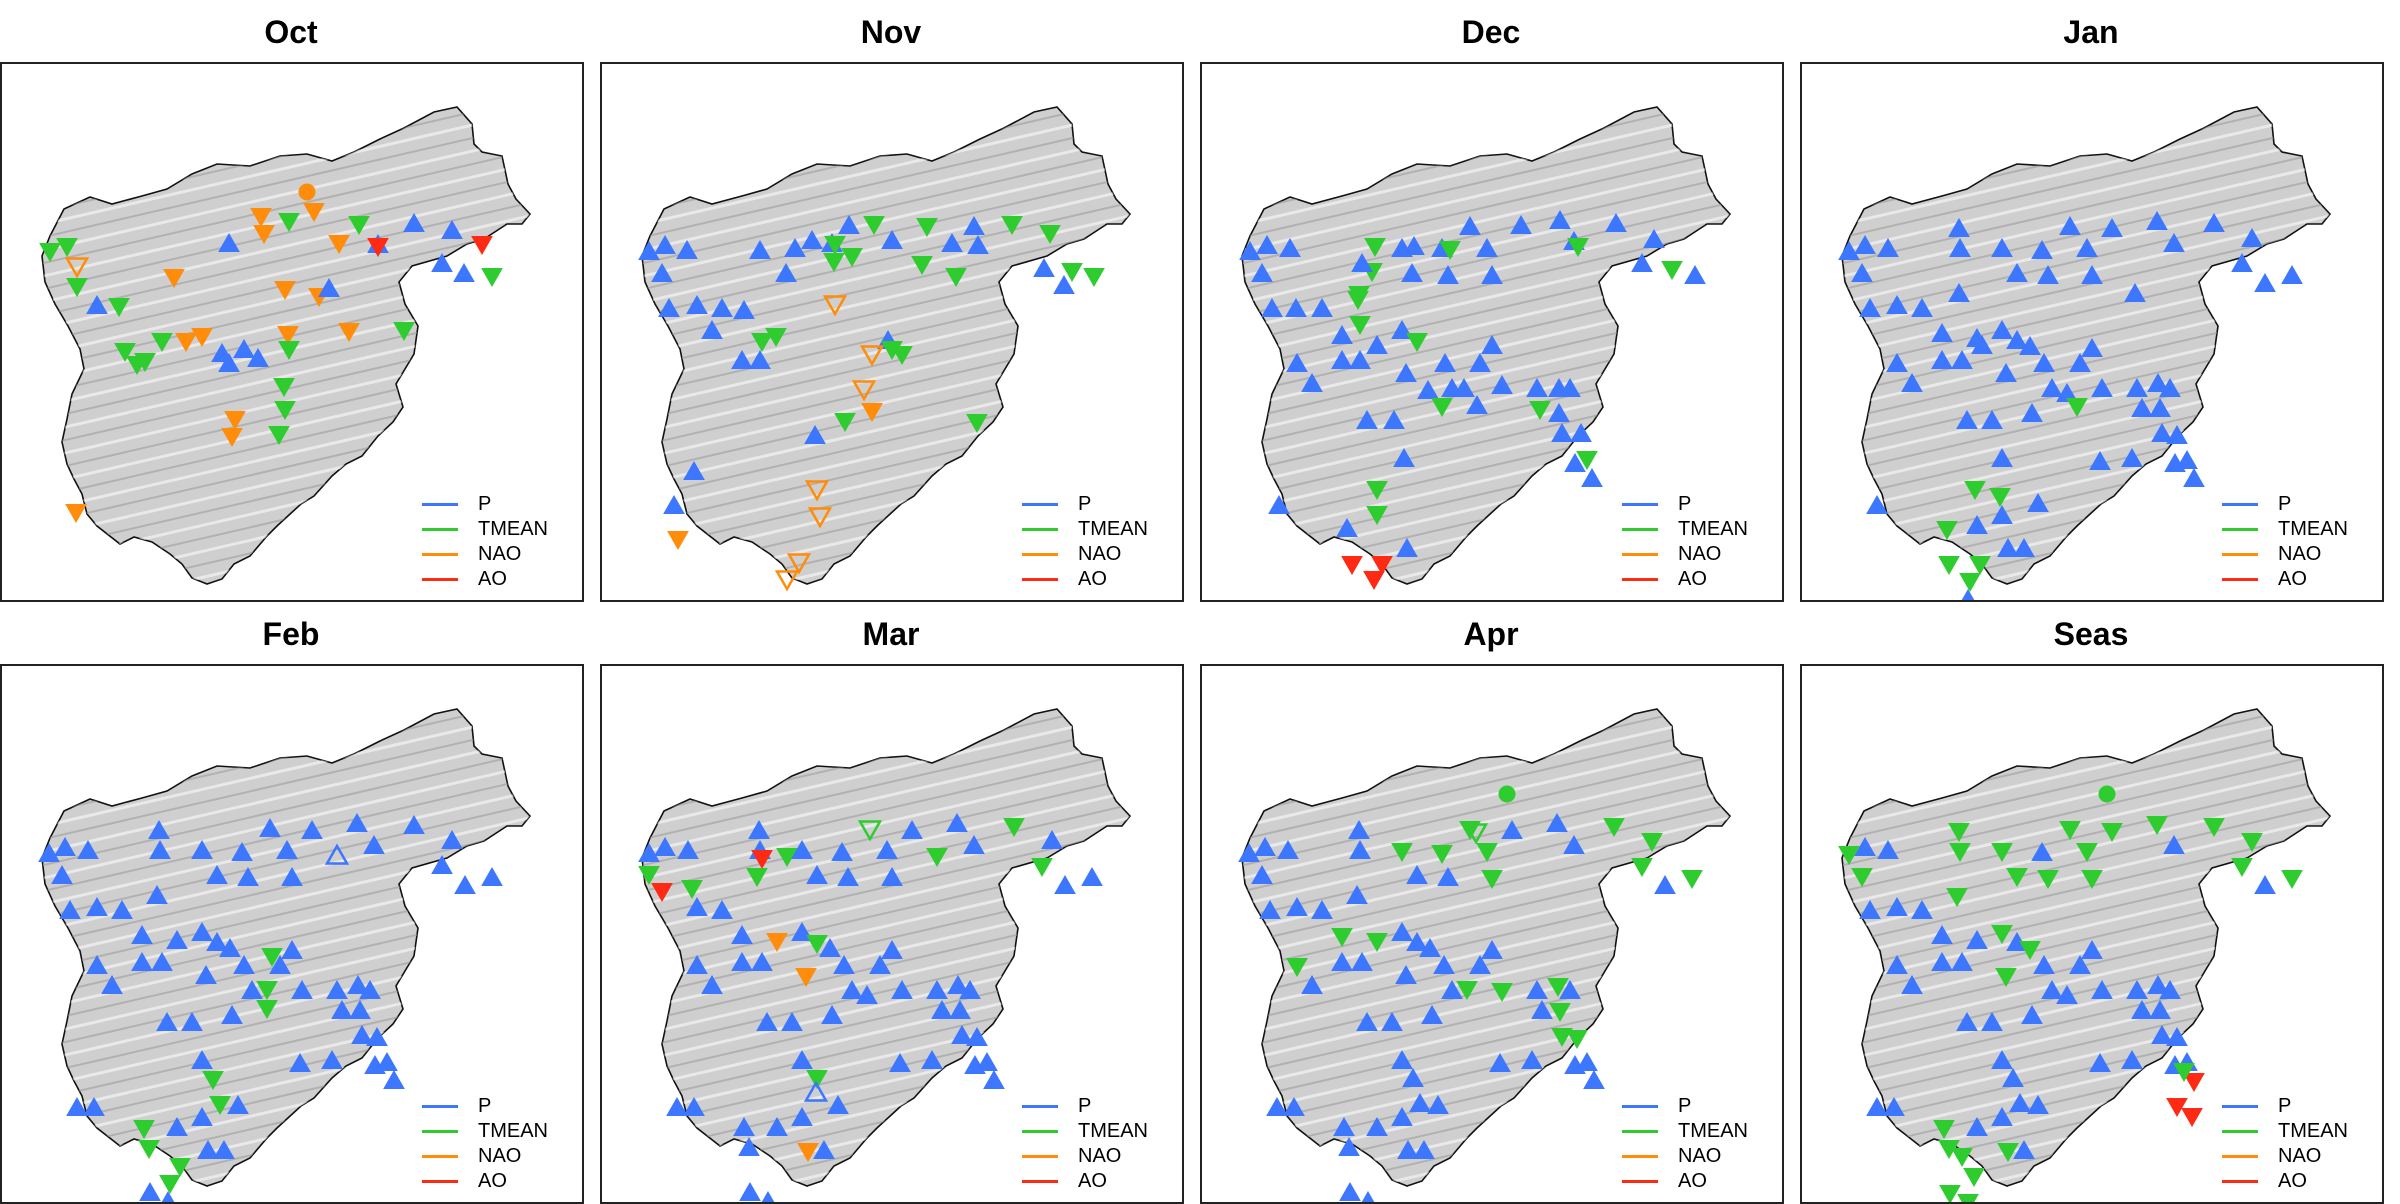  What do you see at coordinates (2194, 1083) in the screenshot?
I see `station-marker-ao` at bounding box center [2194, 1083].